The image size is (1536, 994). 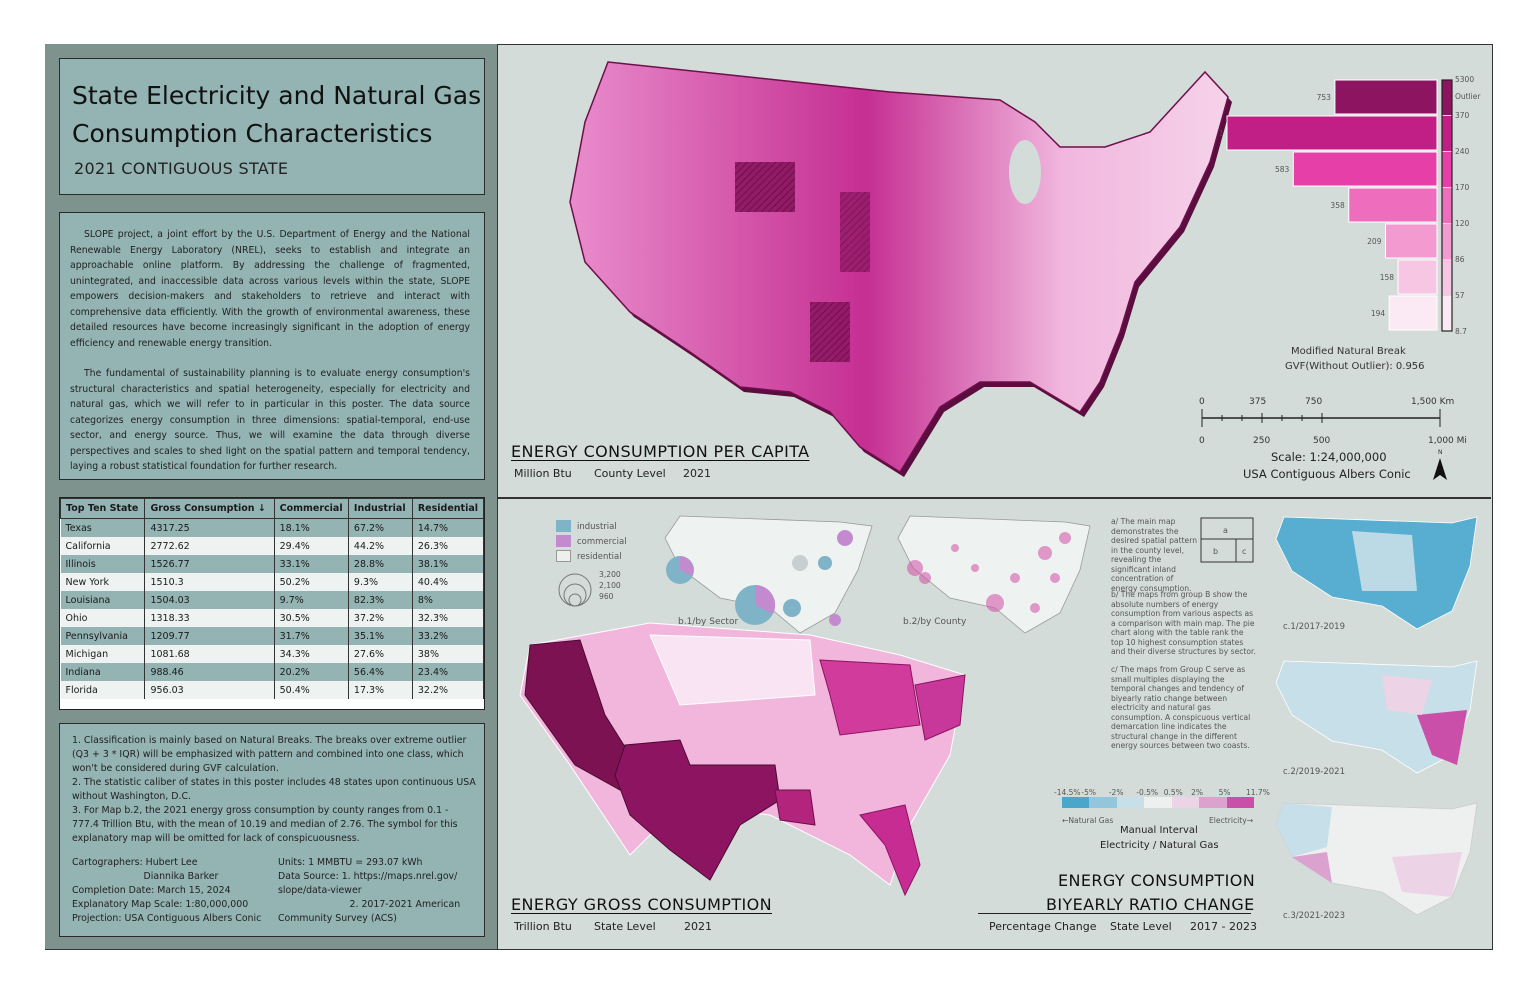 I want to click on legend-size-2100: 2,100, so click(x=610, y=585).